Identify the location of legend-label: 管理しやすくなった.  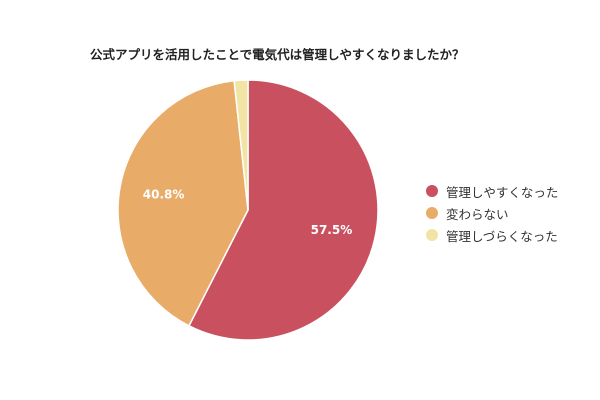
(502, 192).